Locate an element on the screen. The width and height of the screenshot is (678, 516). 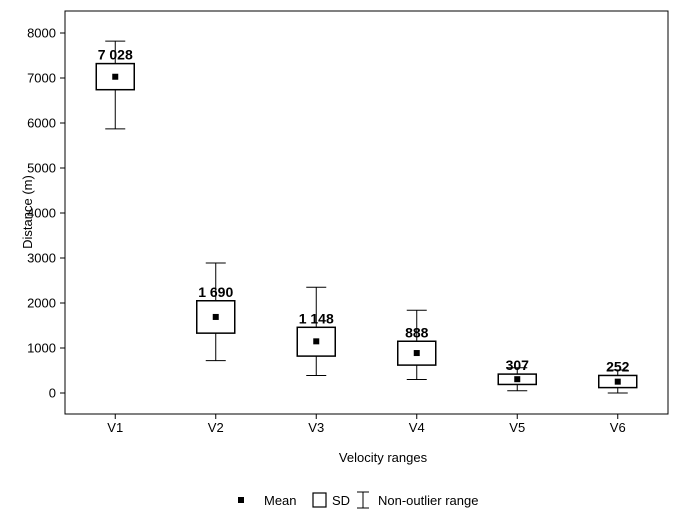
legend-label-range: Non-outlier range is located at coordinates (428, 500).